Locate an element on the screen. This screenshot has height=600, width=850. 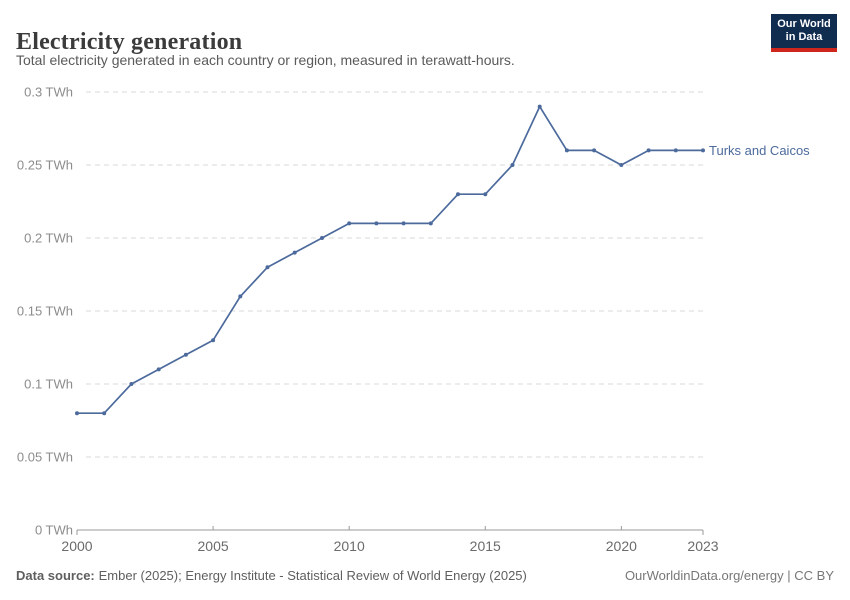
y-axis-tick-label: 0.05 TWh is located at coordinates (45, 457).